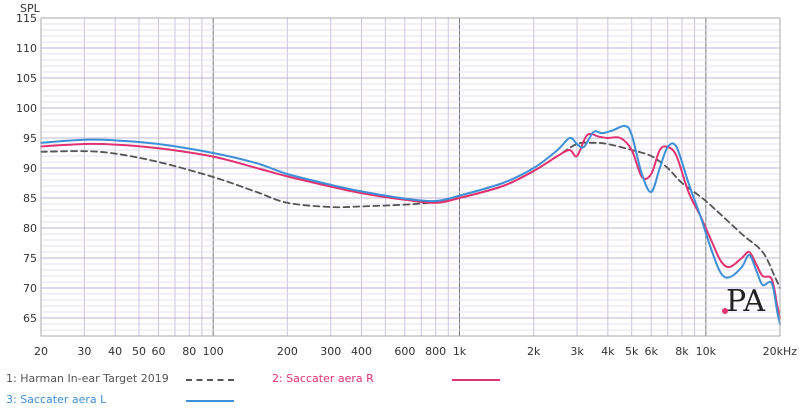  I want to click on y-tick-label: 80, so click(30, 228).